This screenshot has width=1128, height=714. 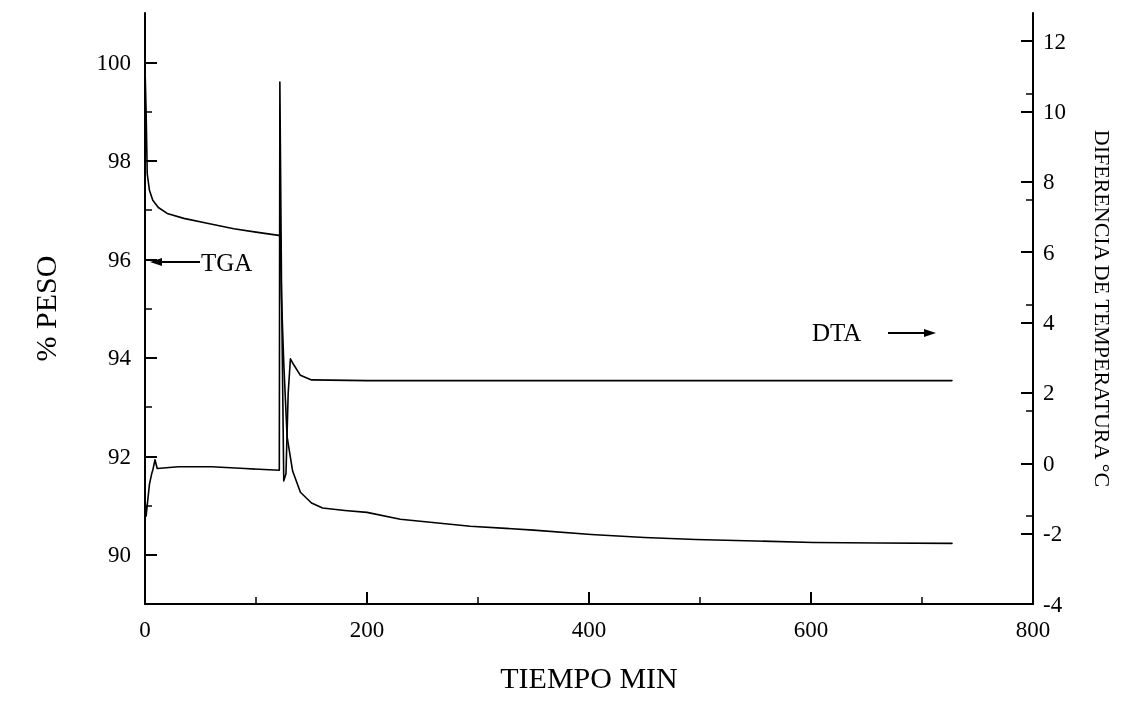 I want to click on legend-label: TGA, so click(x=227, y=262).